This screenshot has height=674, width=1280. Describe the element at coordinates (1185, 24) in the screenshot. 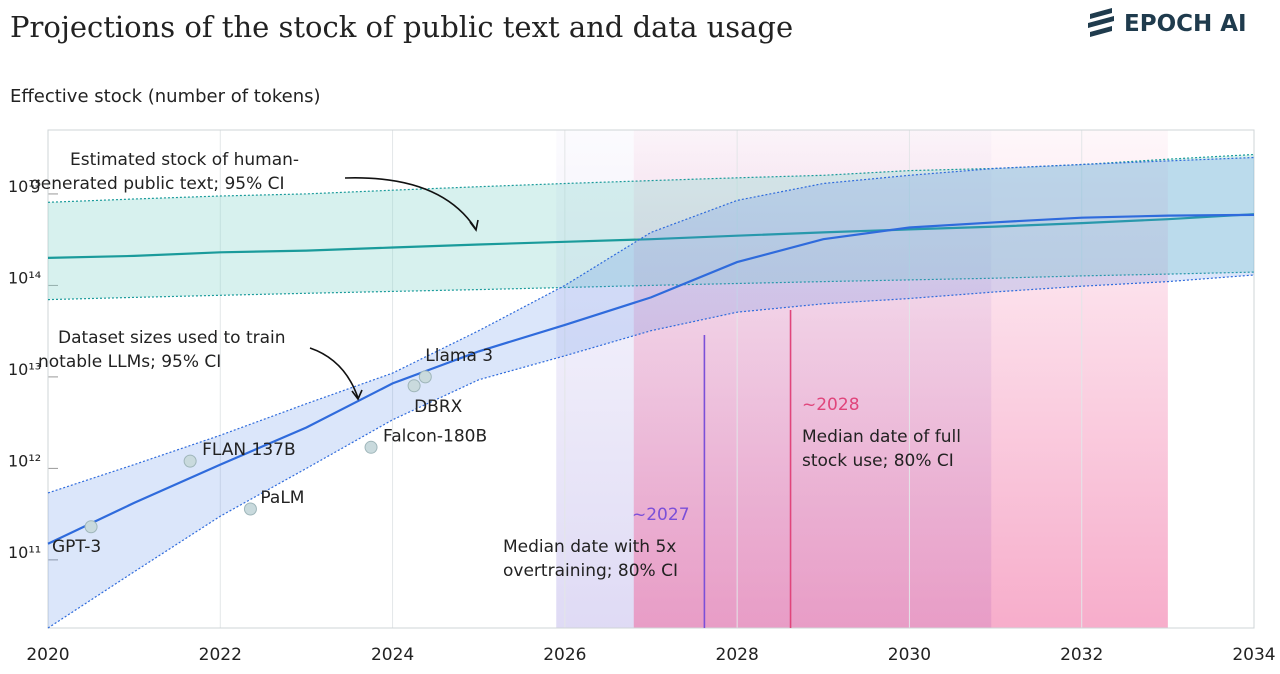

I see `brand: EPOCH AI` at that location.